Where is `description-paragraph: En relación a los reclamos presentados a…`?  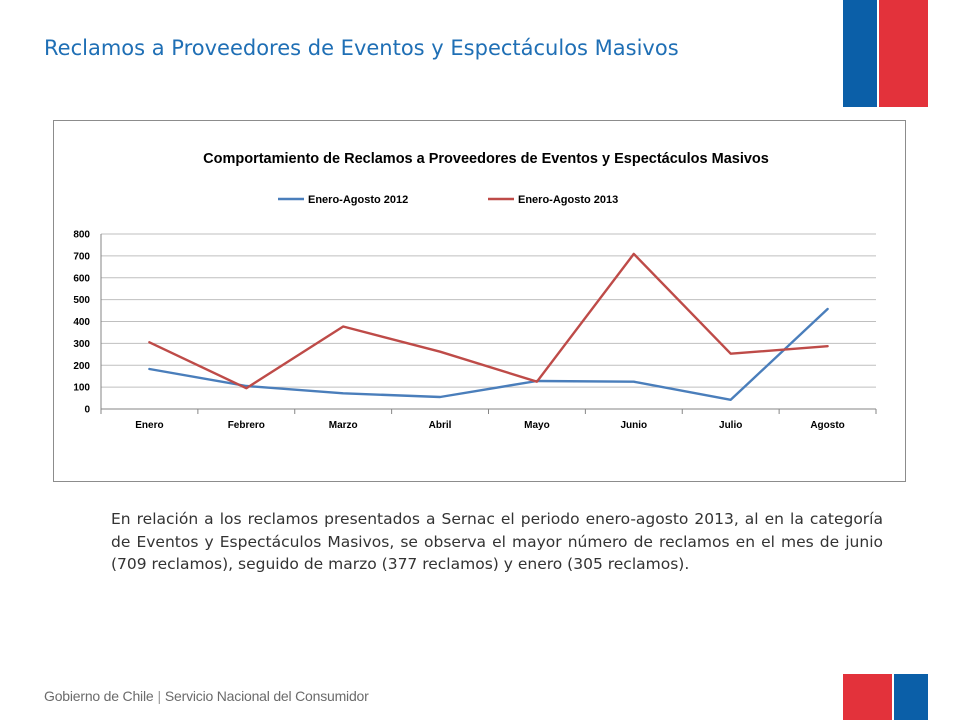 description-paragraph: En relación a los reclamos presentados a… is located at coordinates (497, 541).